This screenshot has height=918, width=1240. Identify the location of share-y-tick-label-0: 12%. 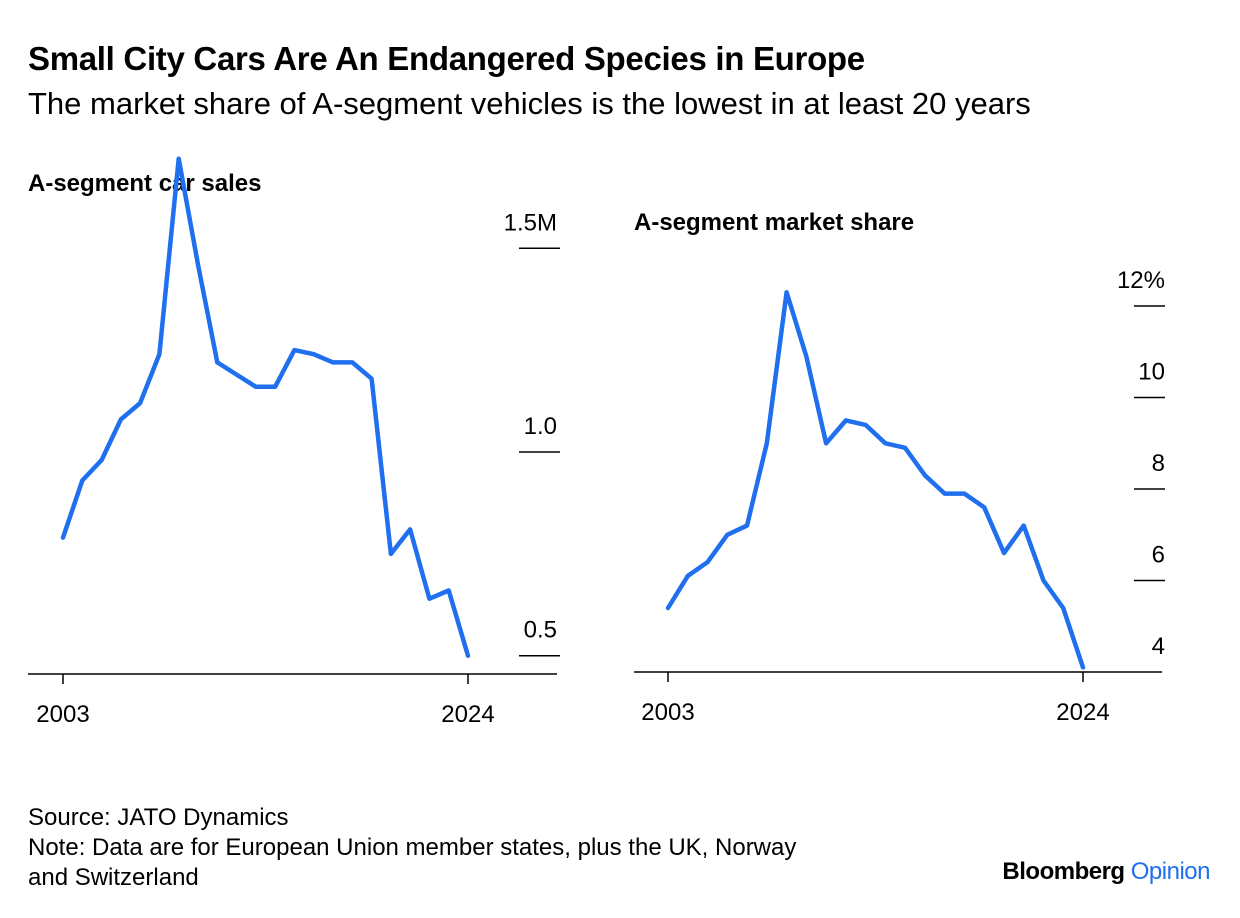
(1141, 280).